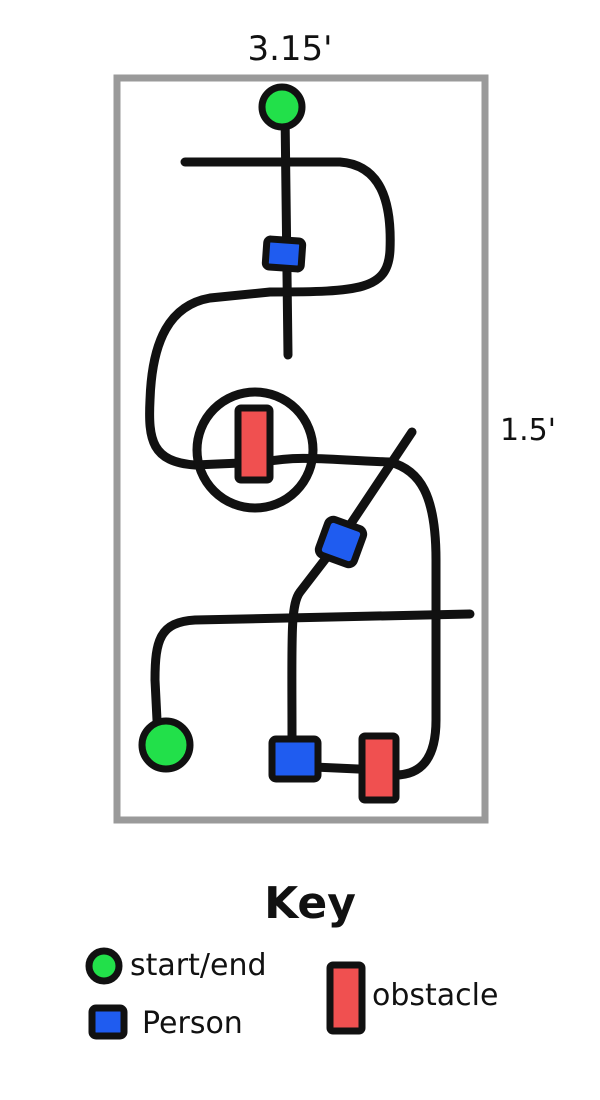  Describe the element at coordinates (198, 965) in the screenshot. I see `key-start-label: start/end` at that location.